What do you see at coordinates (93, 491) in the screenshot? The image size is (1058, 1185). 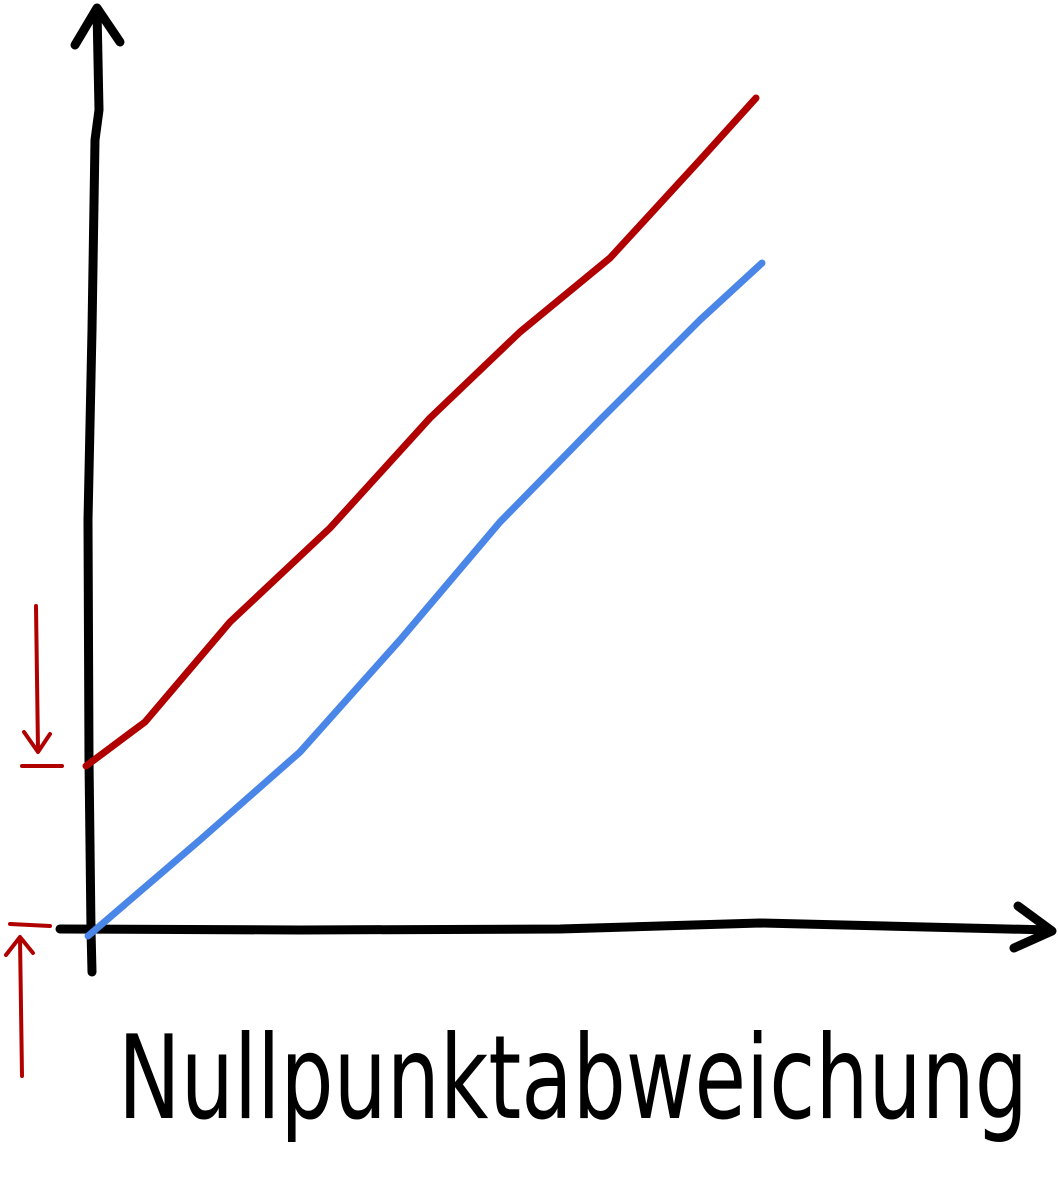 I see `y-axis` at bounding box center [93, 491].